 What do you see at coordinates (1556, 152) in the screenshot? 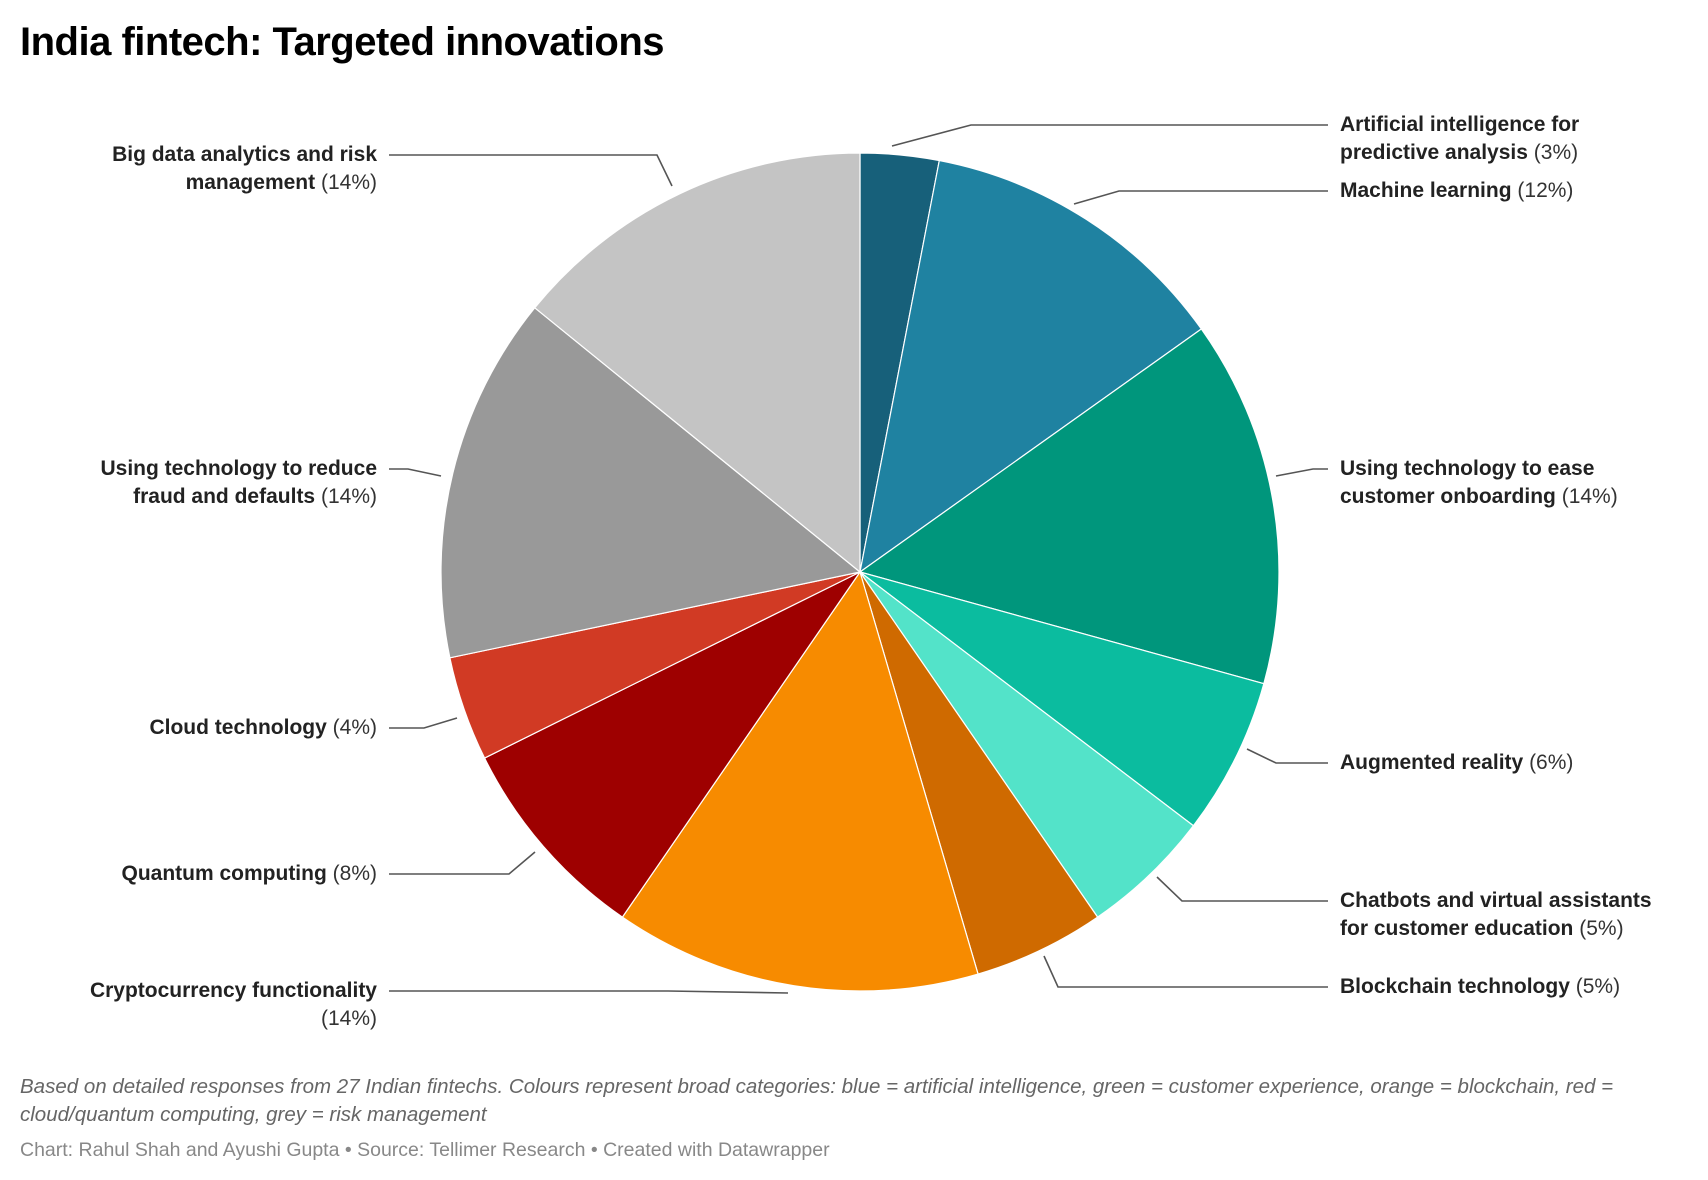
I see `slice-percent-label: (3%)` at bounding box center [1556, 152].